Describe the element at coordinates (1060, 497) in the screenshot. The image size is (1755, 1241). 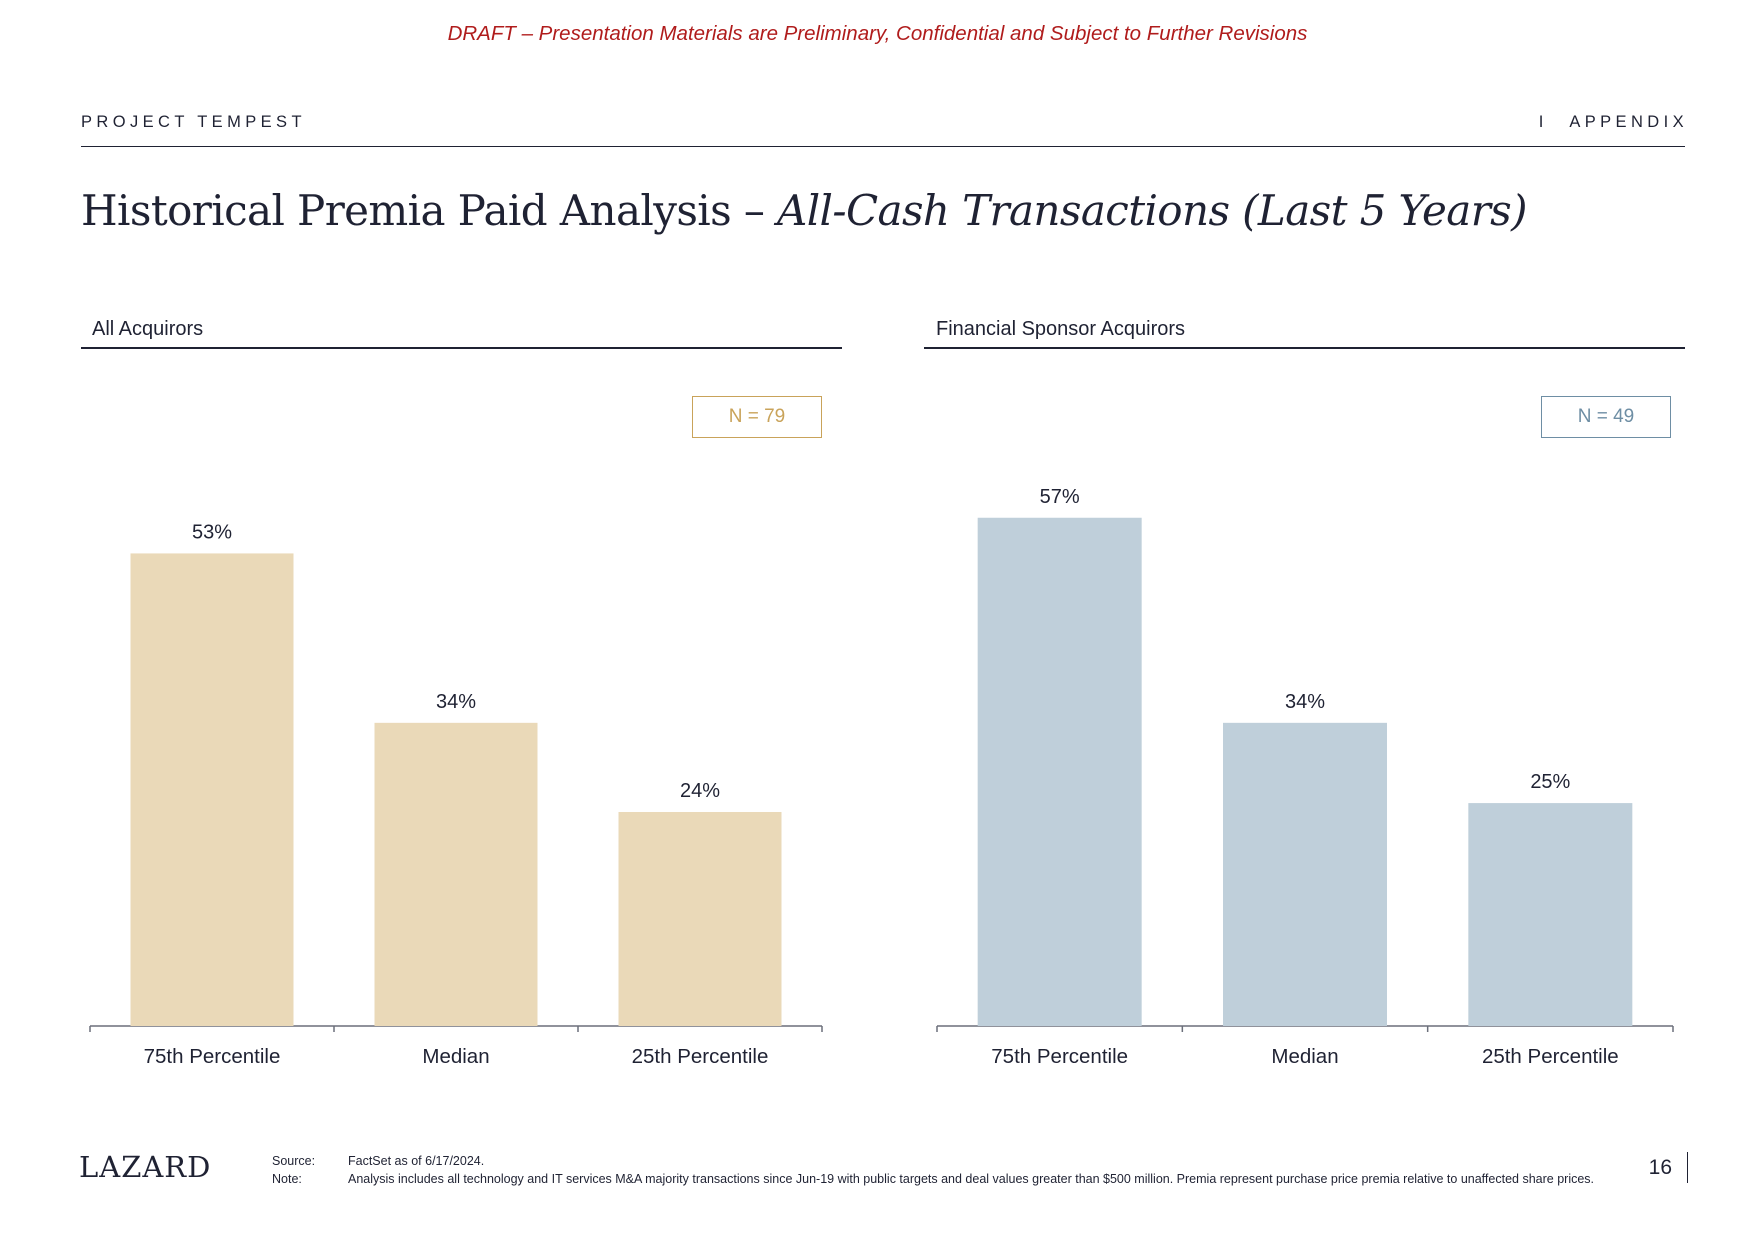
I see `data-label: 57%` at that location.